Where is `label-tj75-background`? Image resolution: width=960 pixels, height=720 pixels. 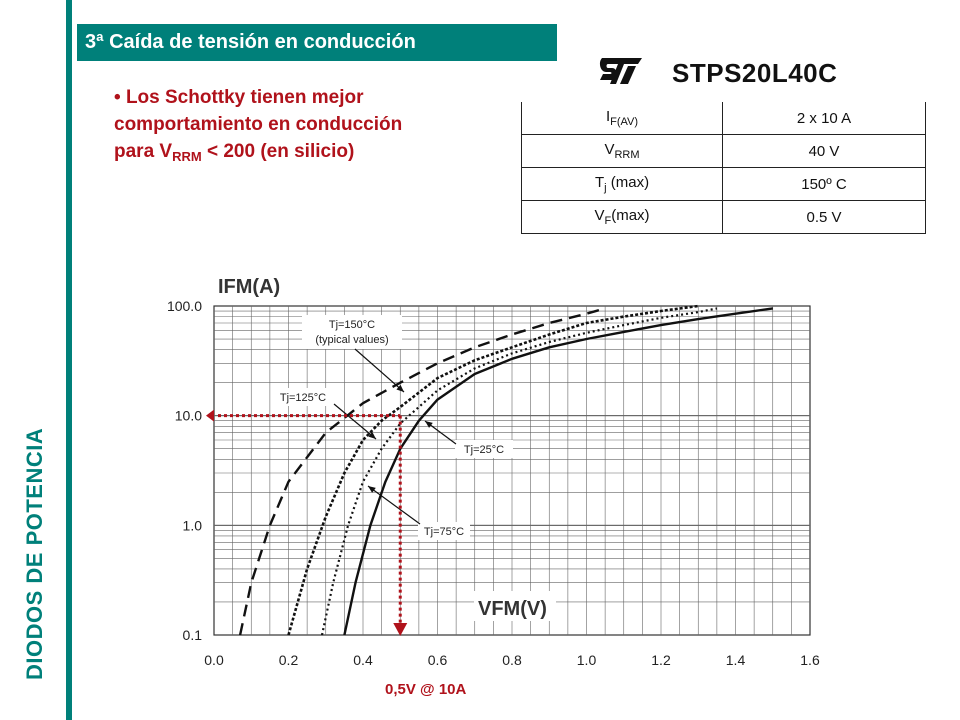 label-tj75-background is located at coordinates (444, 531).